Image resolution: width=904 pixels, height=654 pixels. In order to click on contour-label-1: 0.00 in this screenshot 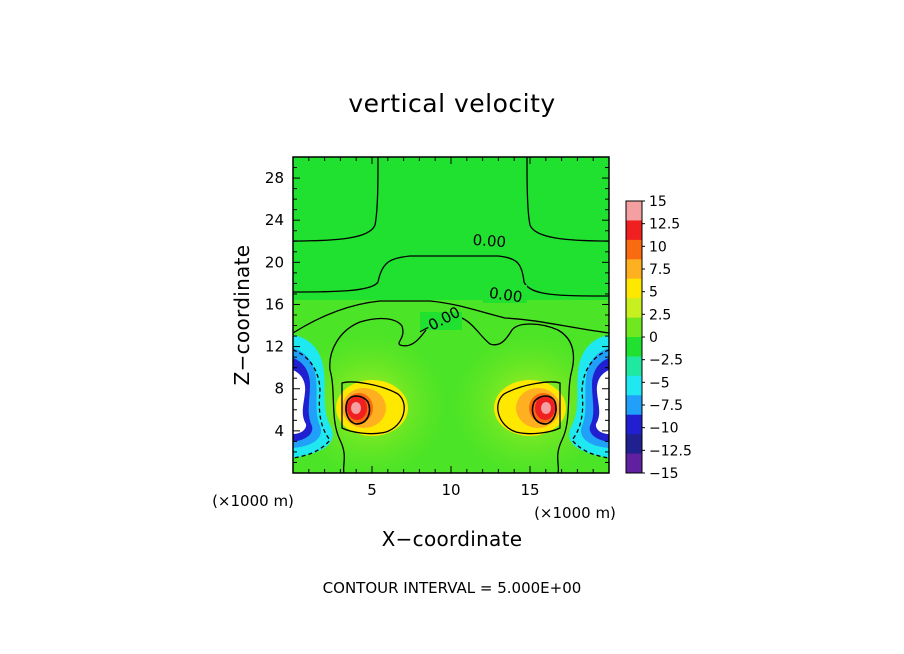, I will do `click(489, 241)`.